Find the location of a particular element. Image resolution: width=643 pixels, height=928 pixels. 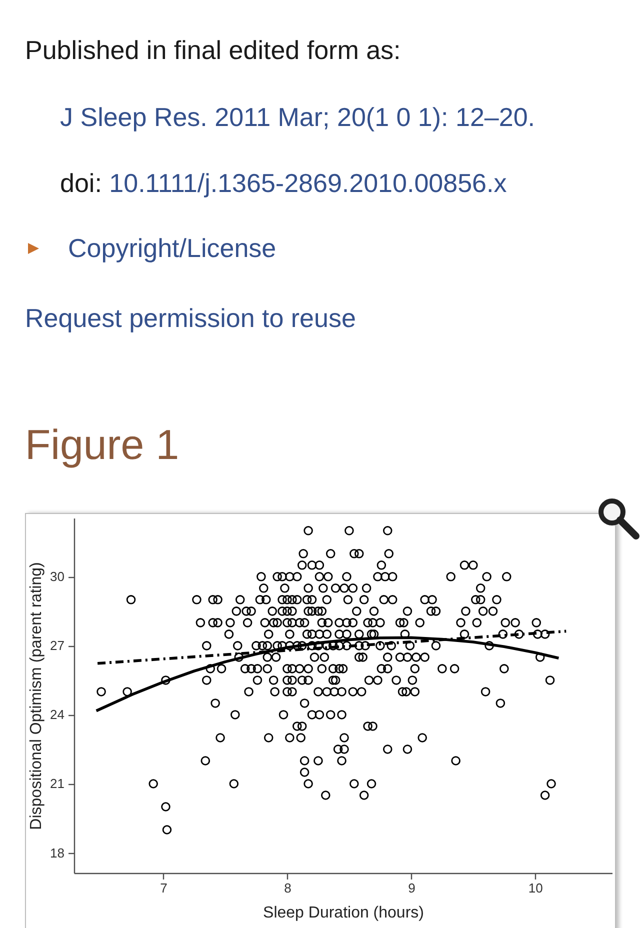

y-axis-title: Dispositional Optimism (parent rating) is located at coordinates (37, 696).